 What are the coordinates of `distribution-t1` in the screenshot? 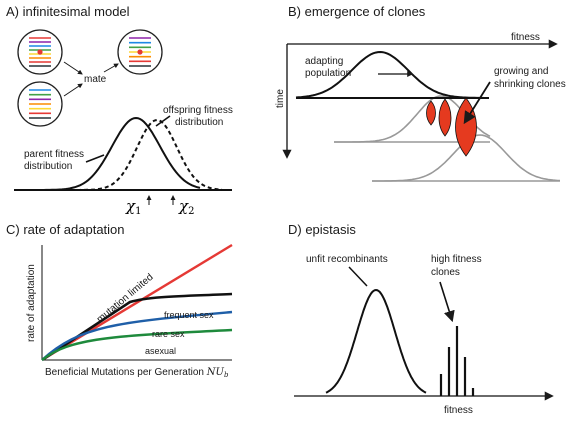 It's located at (392, 74).